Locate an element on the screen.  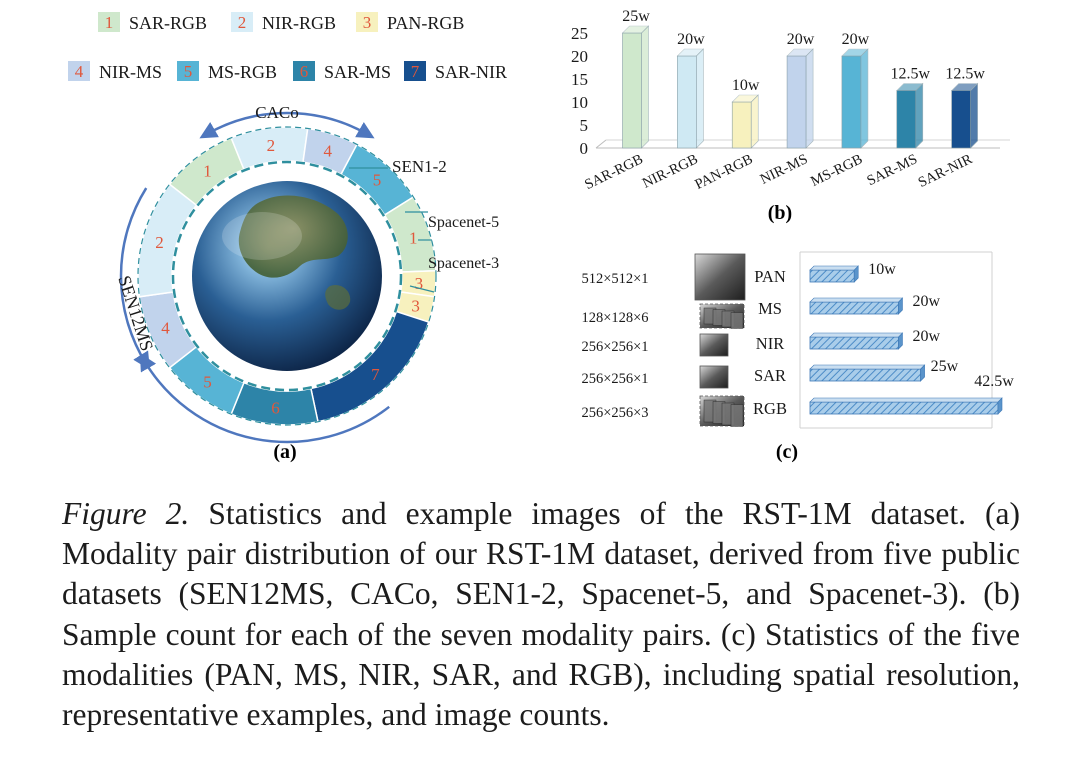
bar-pan-rgb is located at coordinates (745, 121).